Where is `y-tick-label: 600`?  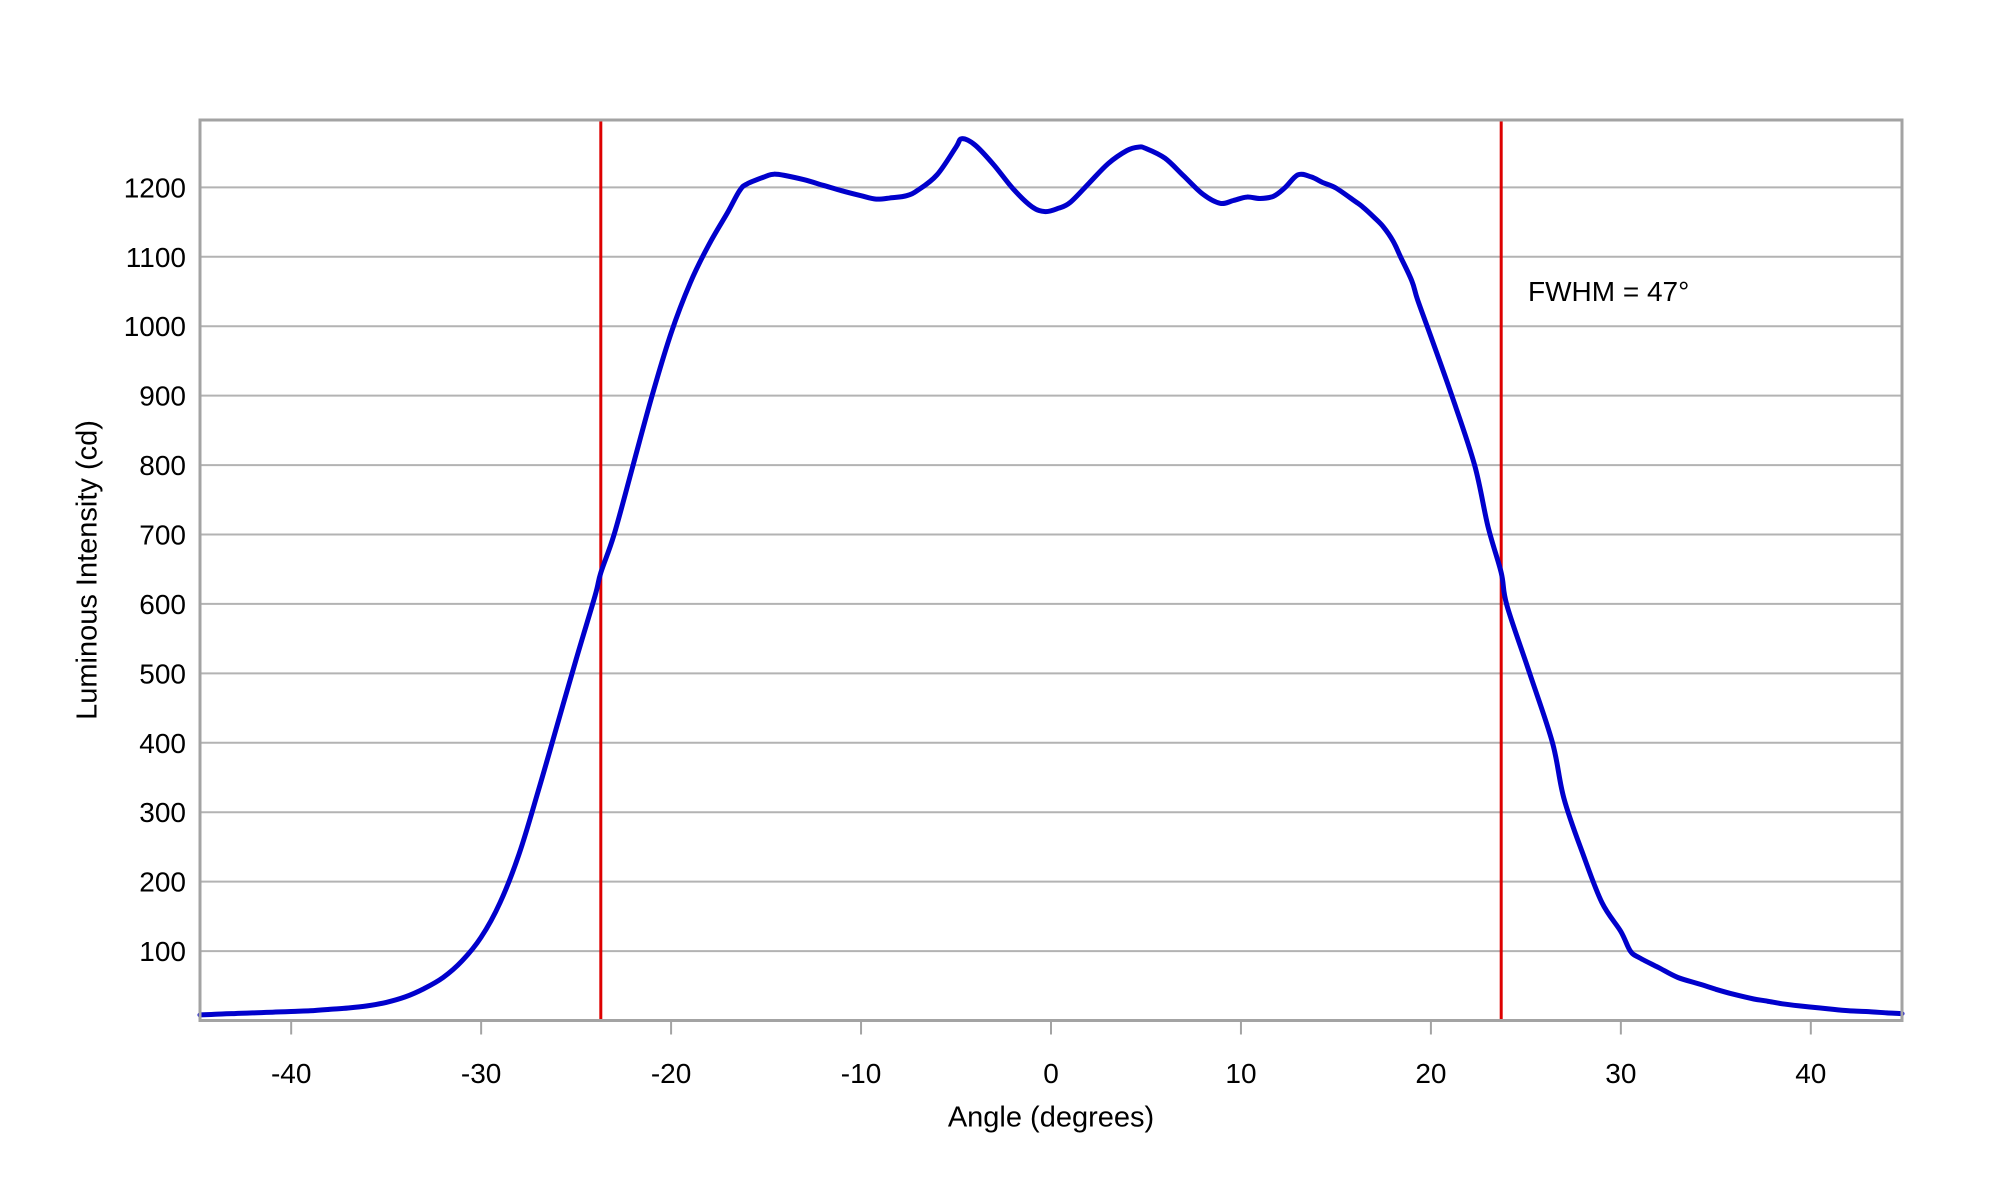
y-tick-label: 600 is located at coordinates (162, 604).